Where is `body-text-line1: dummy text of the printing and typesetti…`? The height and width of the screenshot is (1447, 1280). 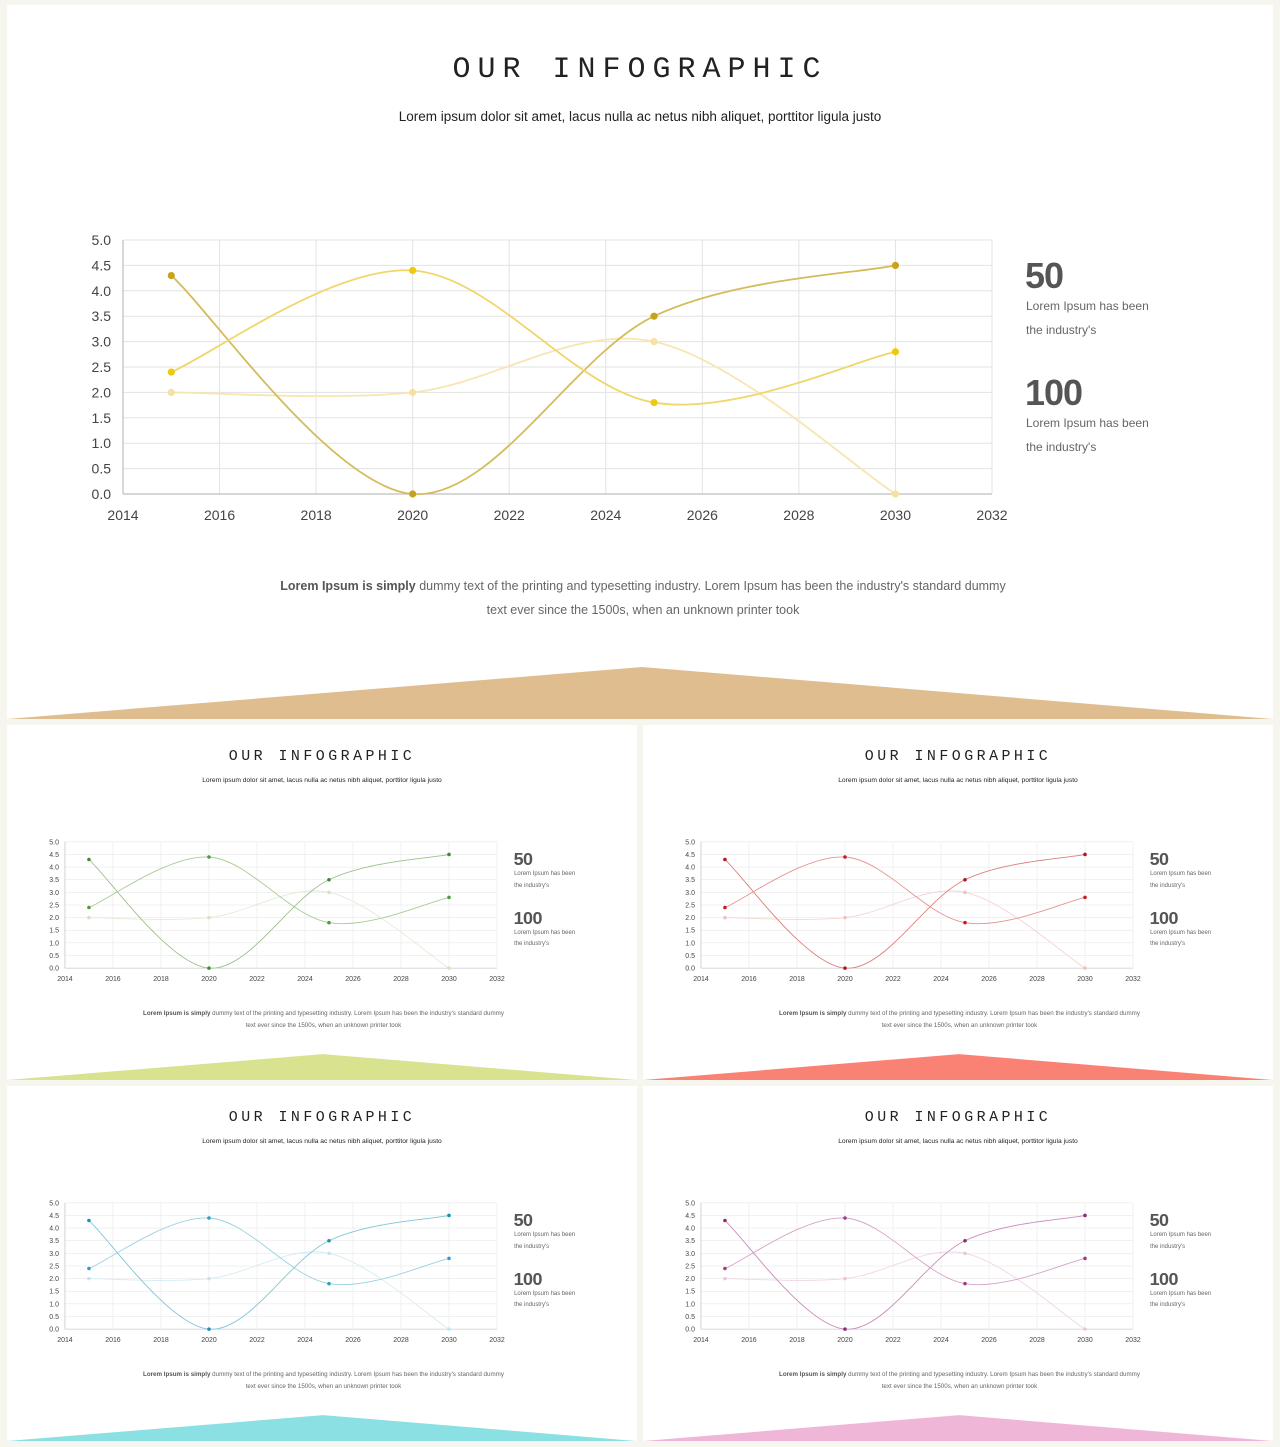 body-text-line1: dummy text of the printing and typesetti… is located at coordinates (358, 1375).